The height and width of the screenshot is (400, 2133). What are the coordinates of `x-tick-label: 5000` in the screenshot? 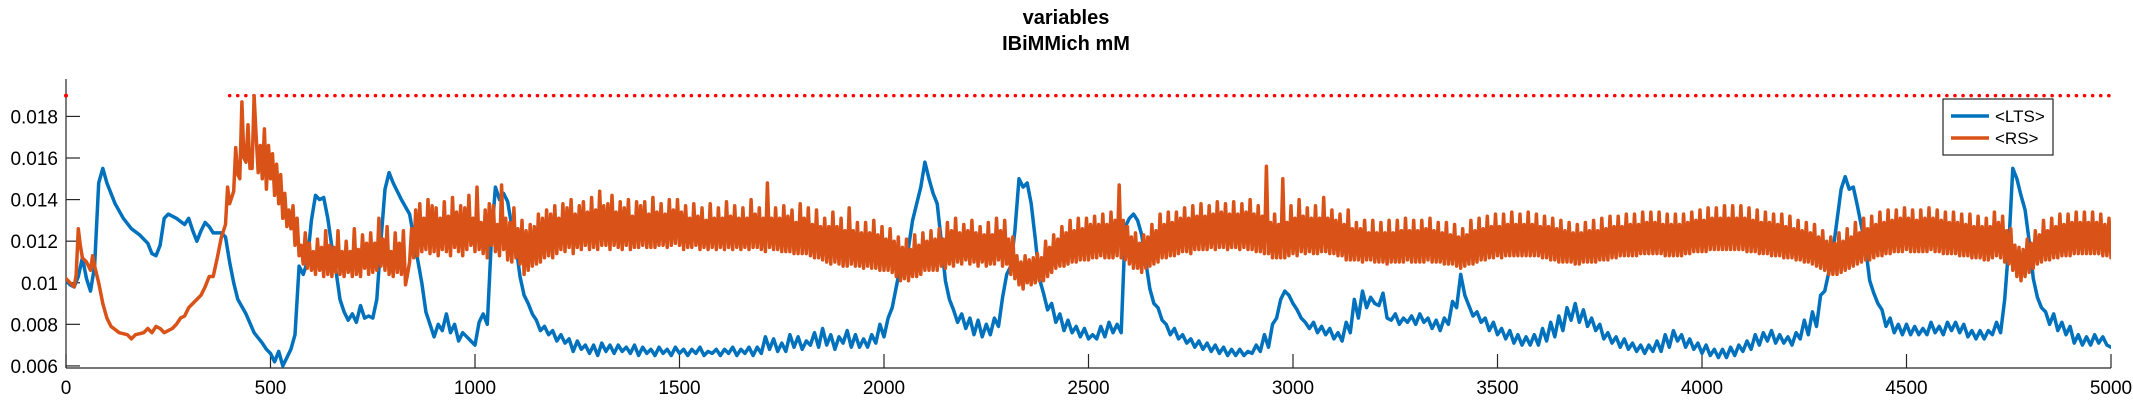 It's located at (2111, 388).